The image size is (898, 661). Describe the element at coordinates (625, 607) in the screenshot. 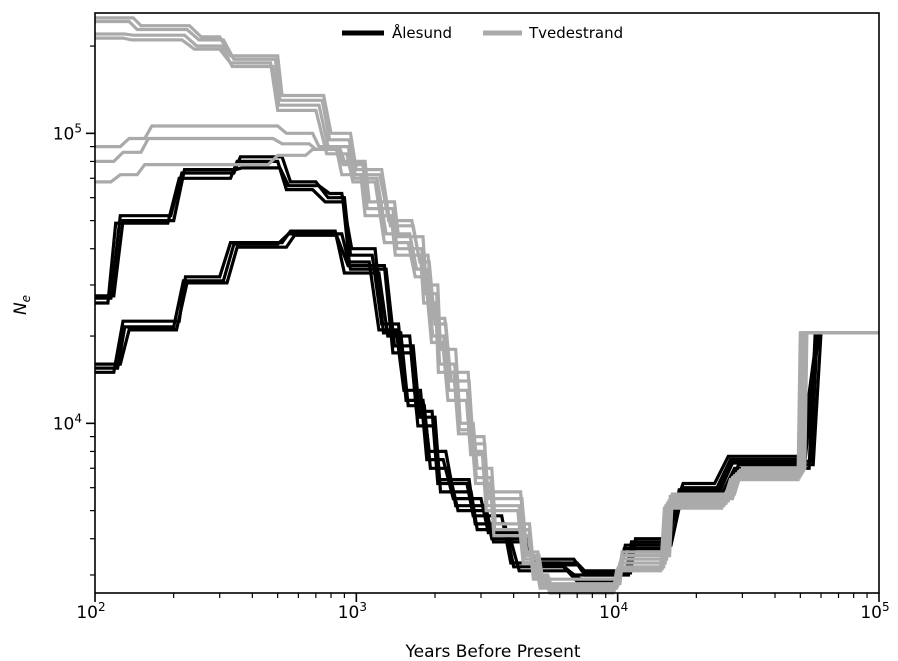

I see `x-tick-label-exponent: 4` at that location.